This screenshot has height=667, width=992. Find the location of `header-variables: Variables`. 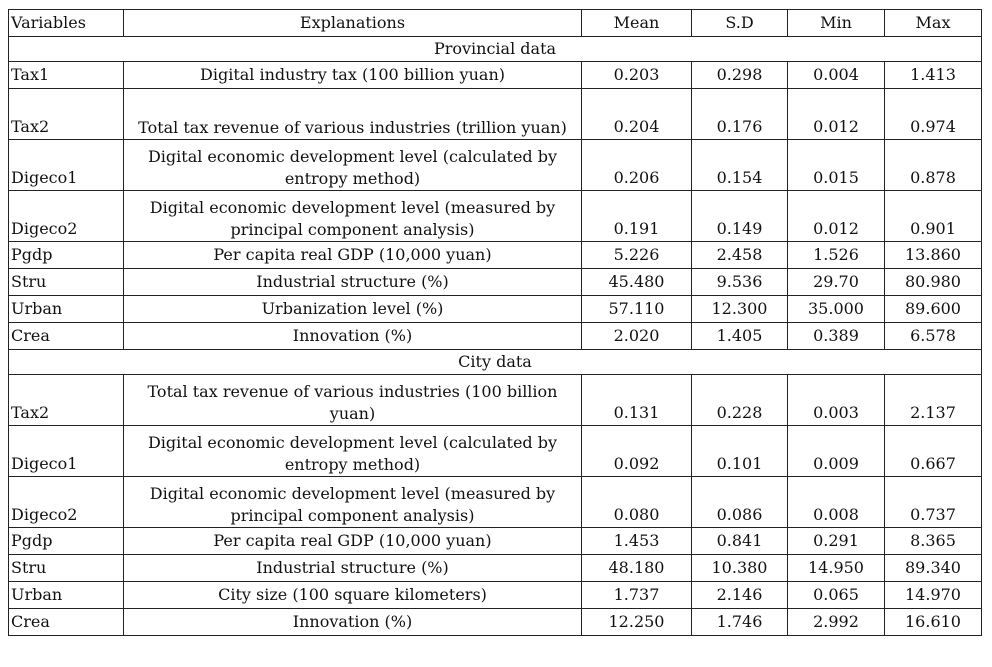

header-variables: Variables is located at coordinates (66, 23).